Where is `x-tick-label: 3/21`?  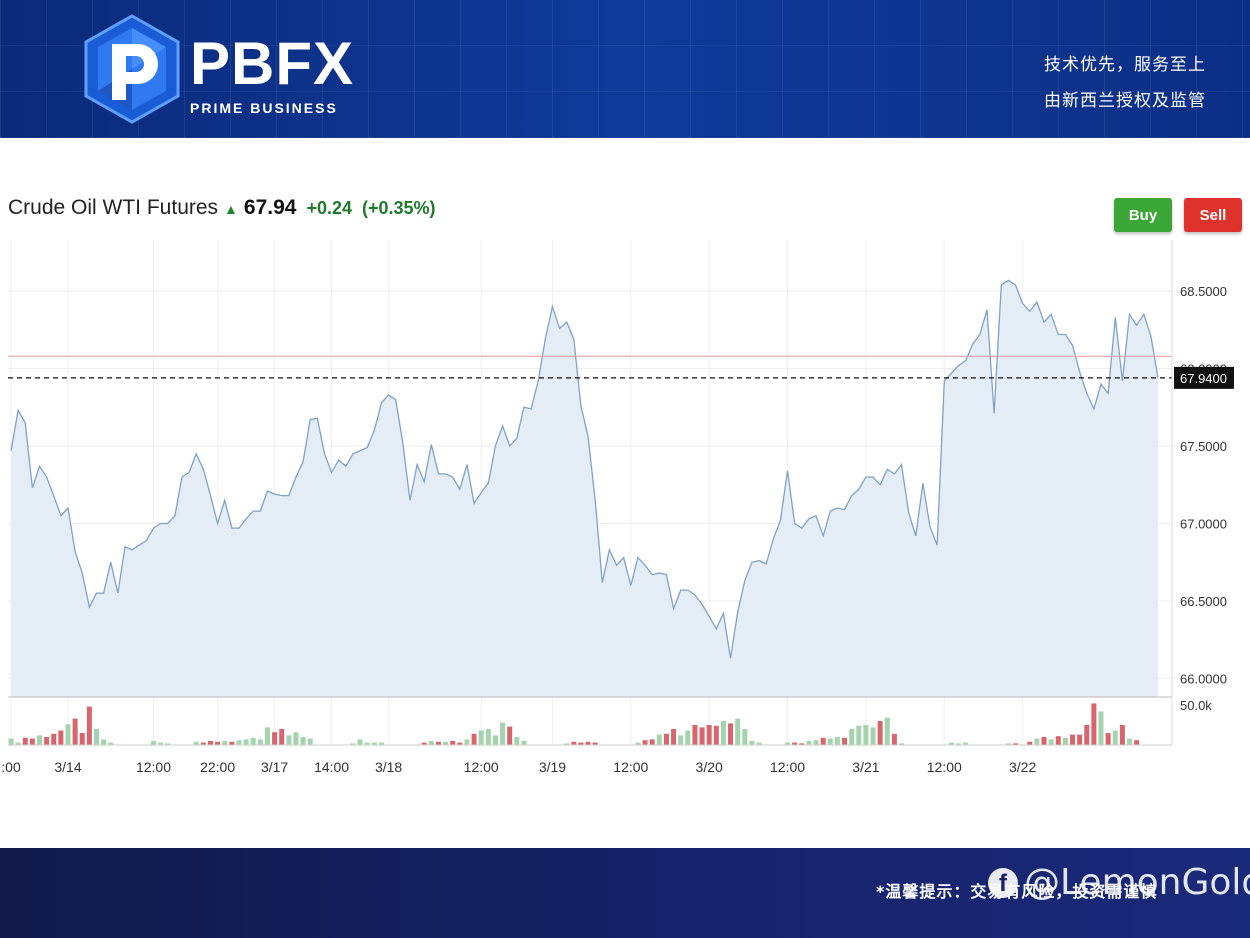
x-tick-label: 3/21 is located at coordinates (865, 767).